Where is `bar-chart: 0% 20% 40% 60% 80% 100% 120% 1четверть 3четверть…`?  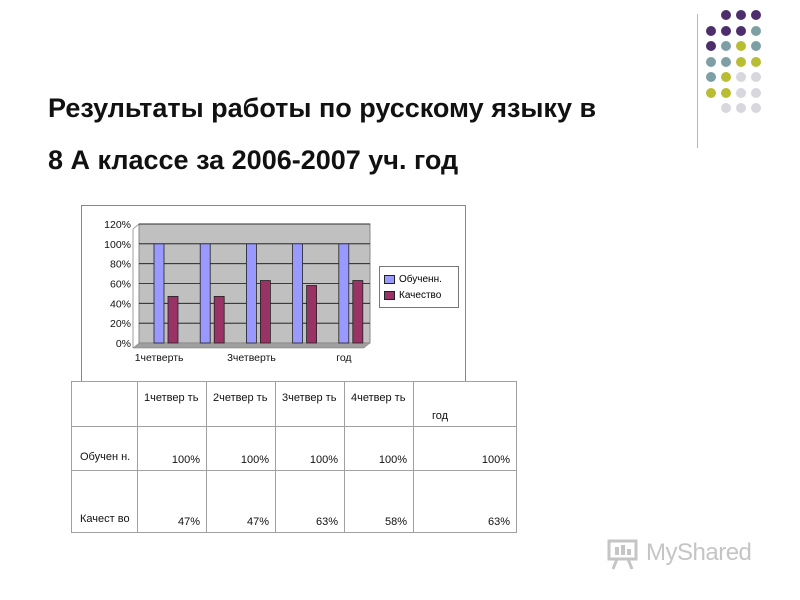 bar-chart: 0% 20% 40% 60% 80% 100% 120% 1четверть 3четверть… is located at coordinates (273, 293).